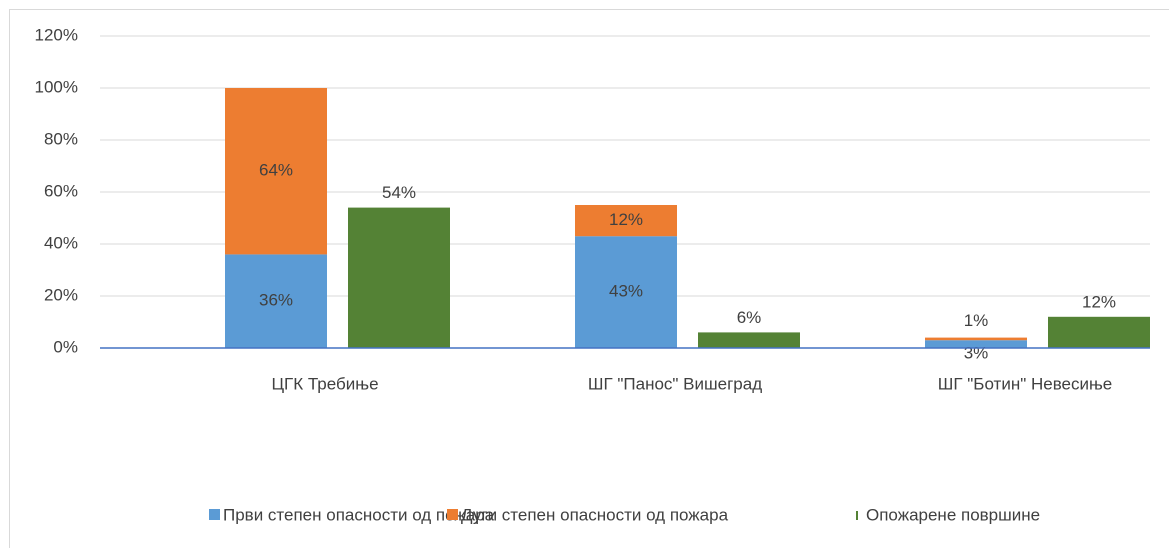 Image resolution: width=1169 pixels, height=548 pixels. I want to click on data-label: 64%, so click(276, 170).